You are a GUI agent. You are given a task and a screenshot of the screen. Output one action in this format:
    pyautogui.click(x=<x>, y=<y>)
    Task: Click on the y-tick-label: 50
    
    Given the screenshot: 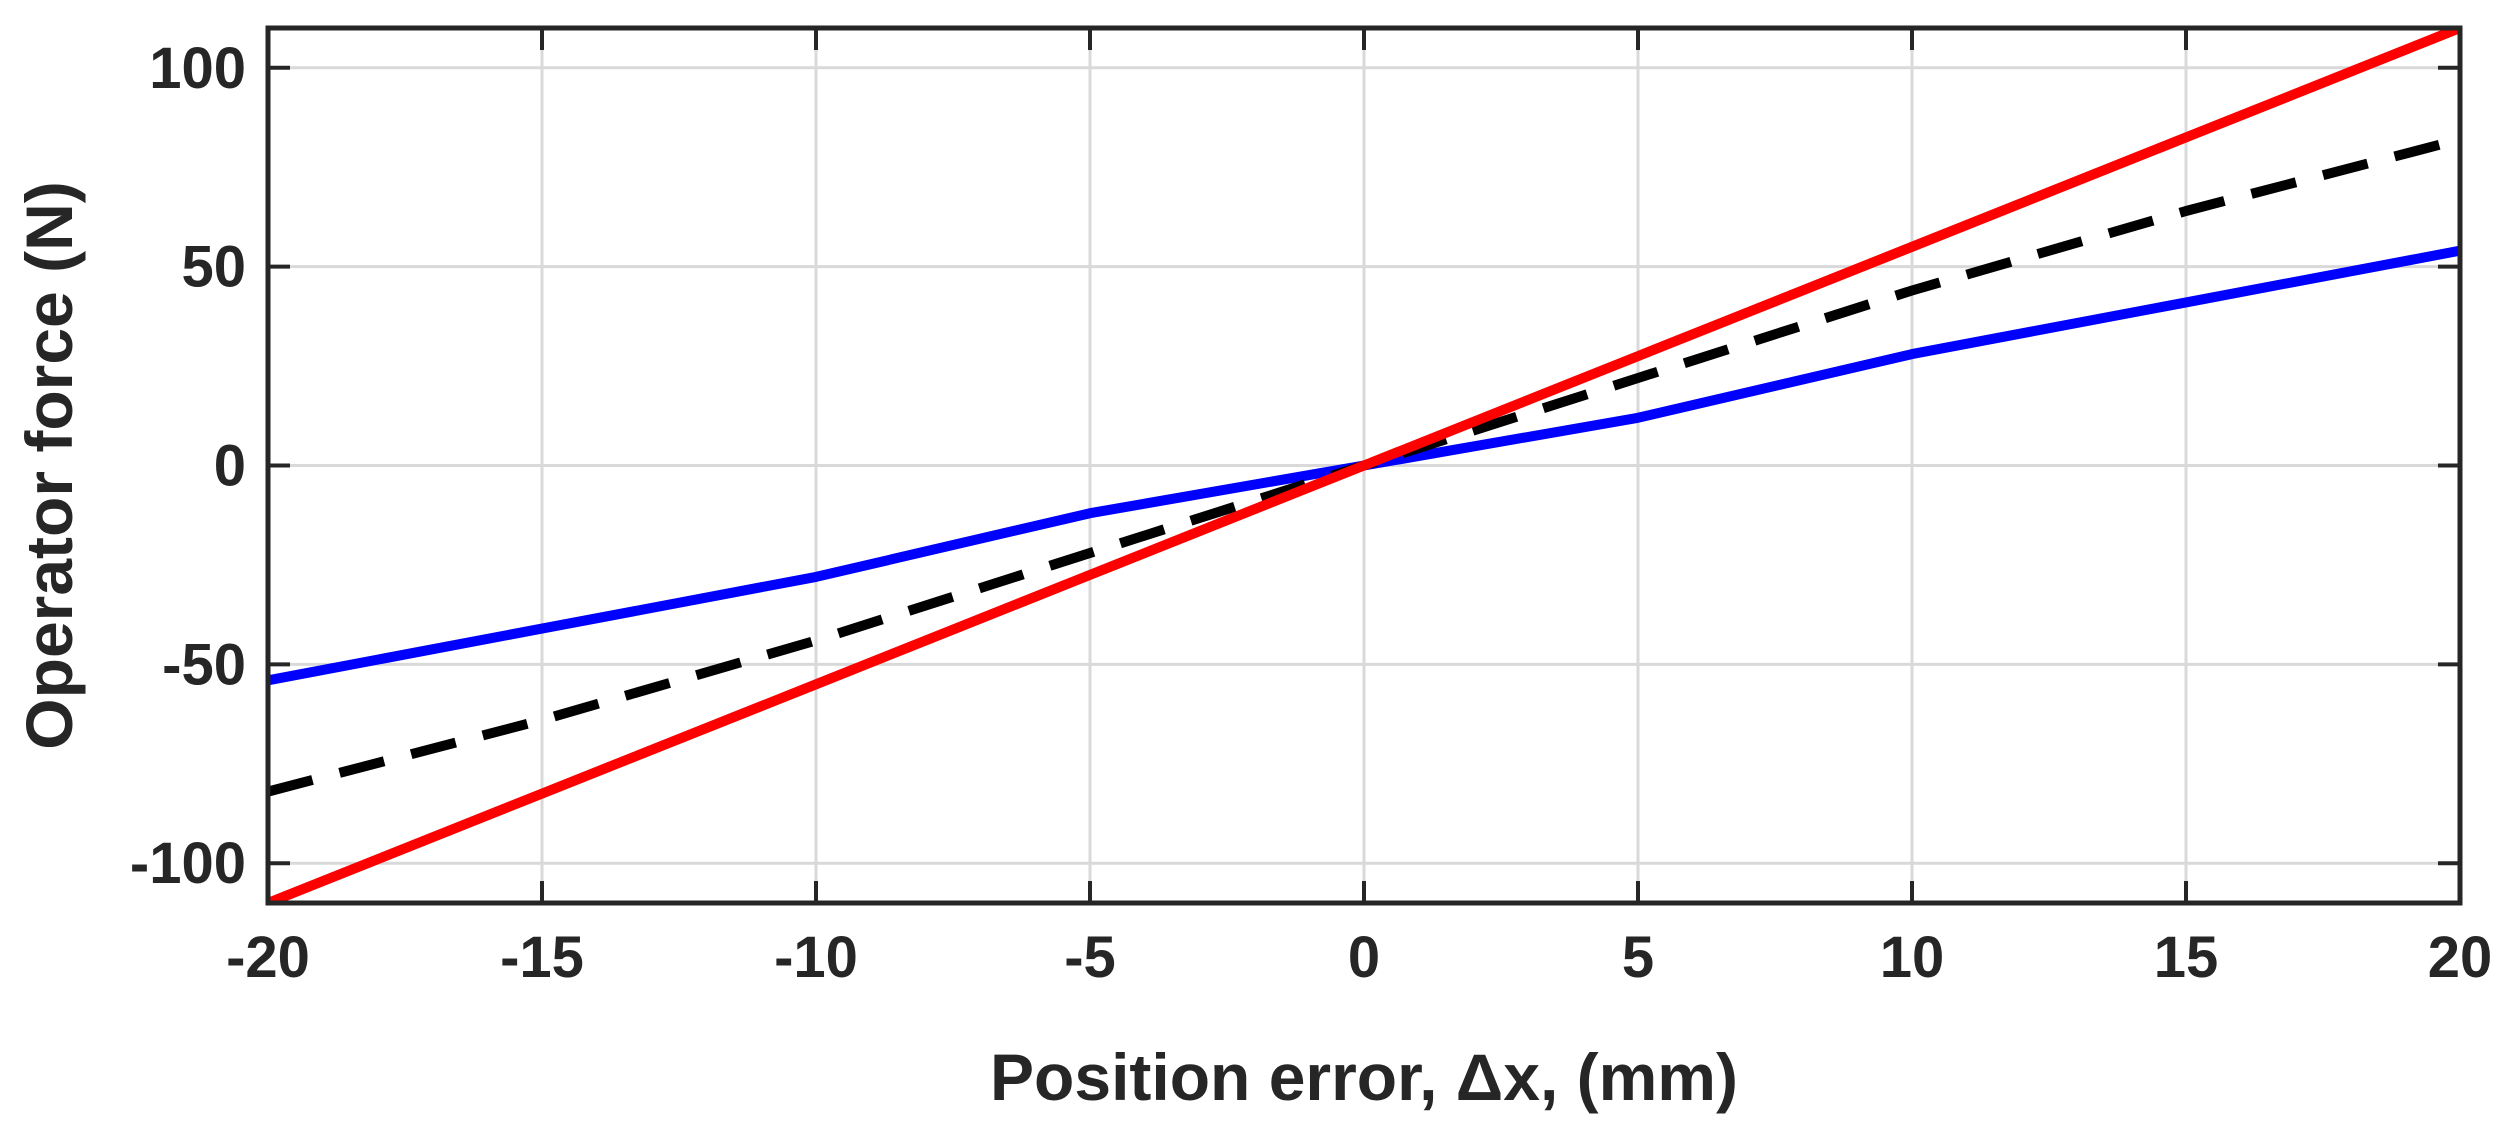 What is the action you would take?
    pyautogui.click(x=213, y=267)
    